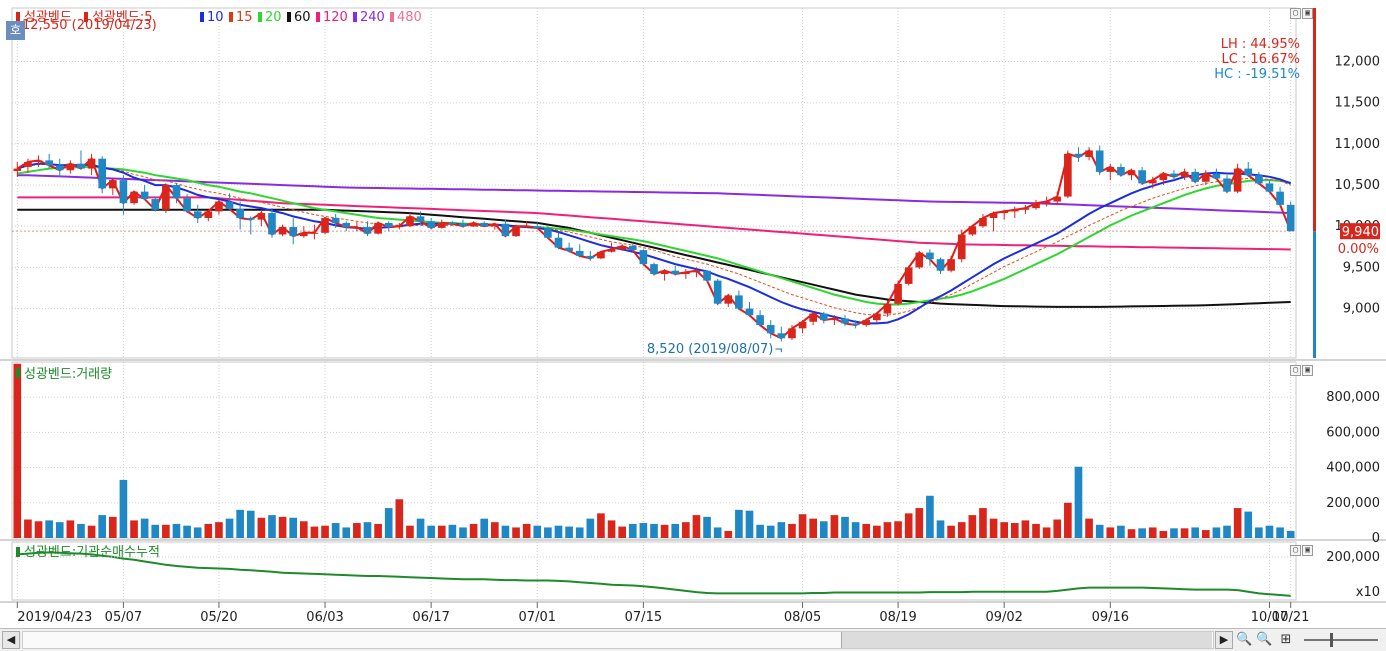 This screenshot has height=651, width=1386. Describe the element at coordinates (48, 17) in the screenshot. I see `price-panel-title: 성광벤드` at that location.